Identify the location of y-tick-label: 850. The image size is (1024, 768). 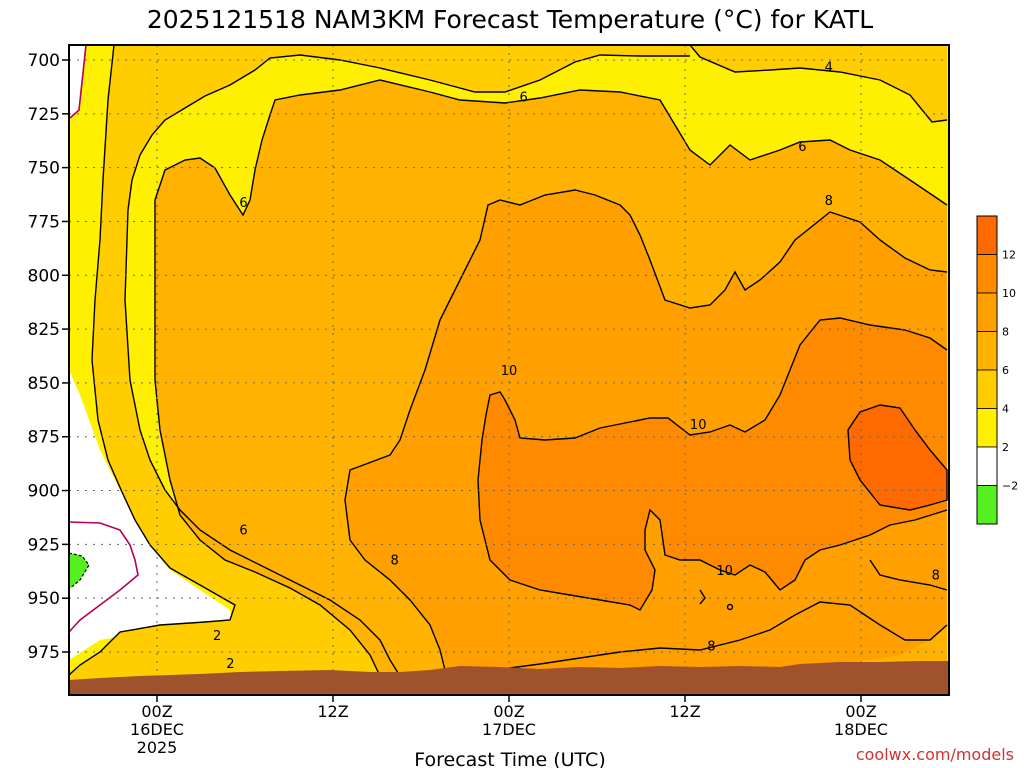
(44, 384).